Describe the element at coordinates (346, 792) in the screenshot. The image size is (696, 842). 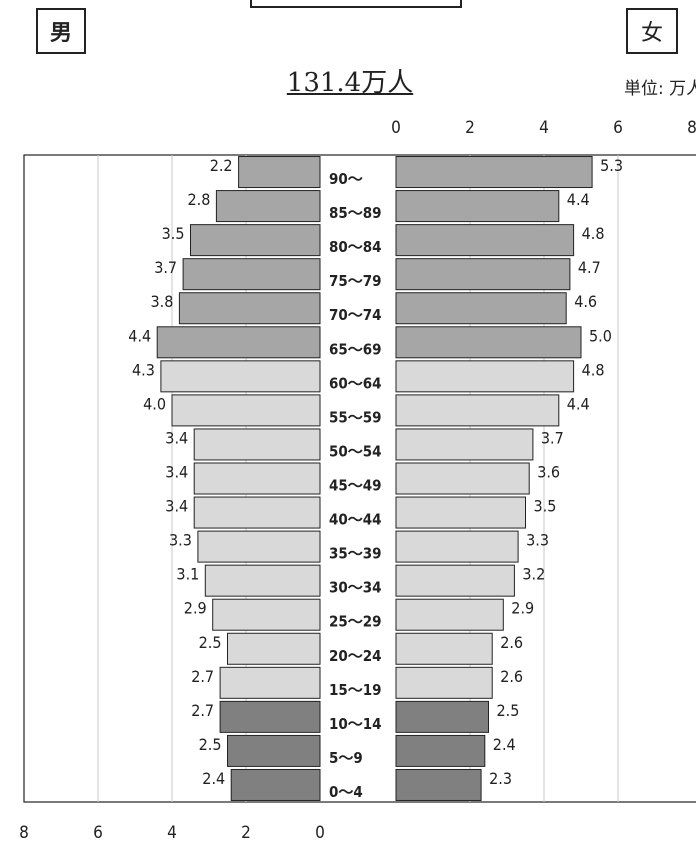
I see `age-group-label: 0～4` at that location.